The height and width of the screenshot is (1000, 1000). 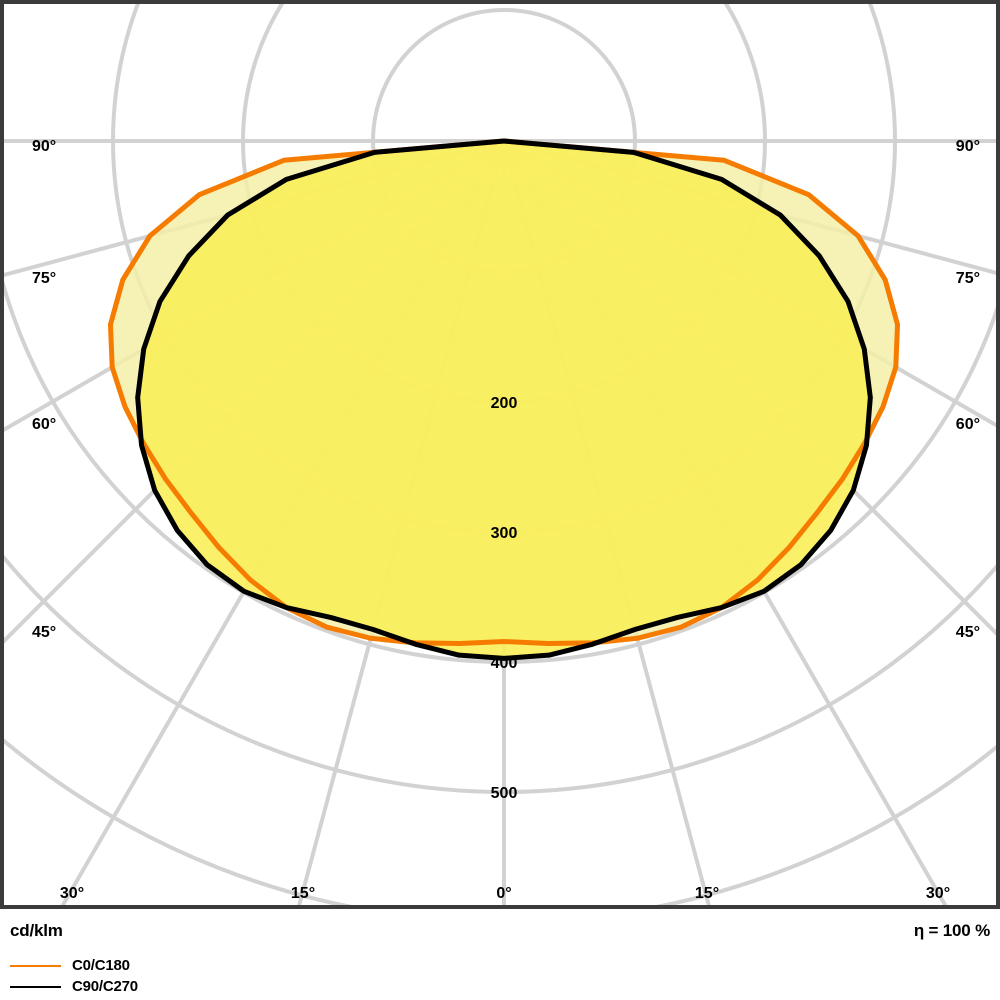 What do you see at coordinates (44, 632) in the screenshot?
I see `angle-tick-left-45deg: 45°` at bounding box center [44, 632].